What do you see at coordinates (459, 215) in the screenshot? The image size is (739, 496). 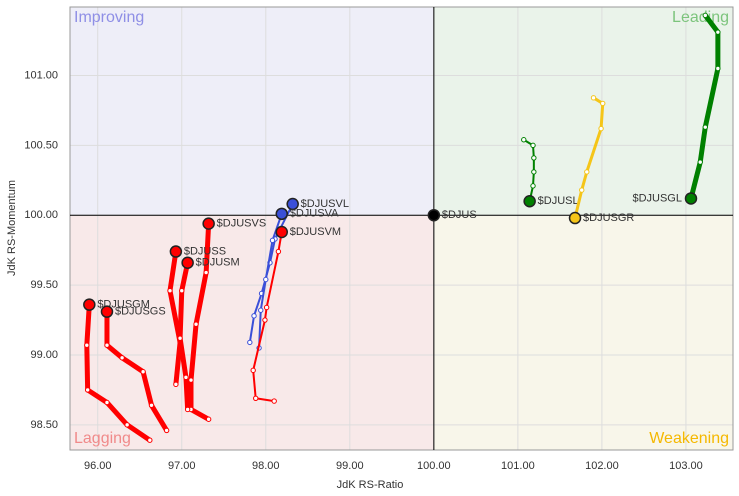 I see `series-label: $DJUS` at bounding box center [459, 215].